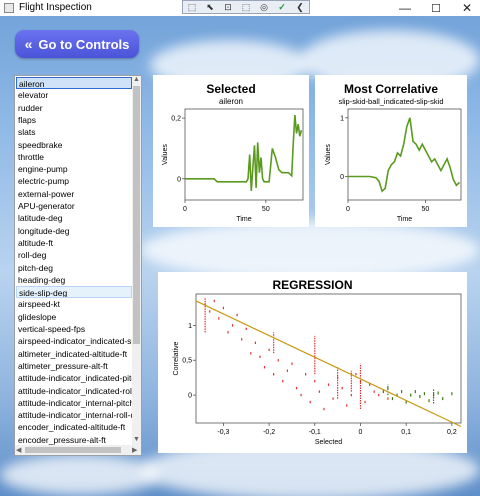 This screenshot has height=496, width=480. I want to click on list-item: altitude-ft, so click(35, 242).